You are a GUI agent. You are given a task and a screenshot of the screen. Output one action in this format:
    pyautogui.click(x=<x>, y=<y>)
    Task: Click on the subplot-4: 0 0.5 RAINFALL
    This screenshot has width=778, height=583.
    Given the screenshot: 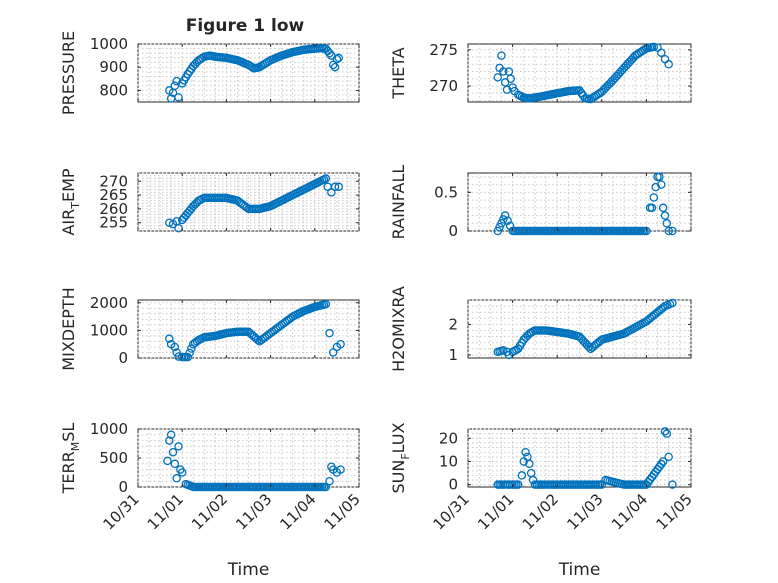 What is the action you would take?
    pyautogui.click(x=540, y=202)
    